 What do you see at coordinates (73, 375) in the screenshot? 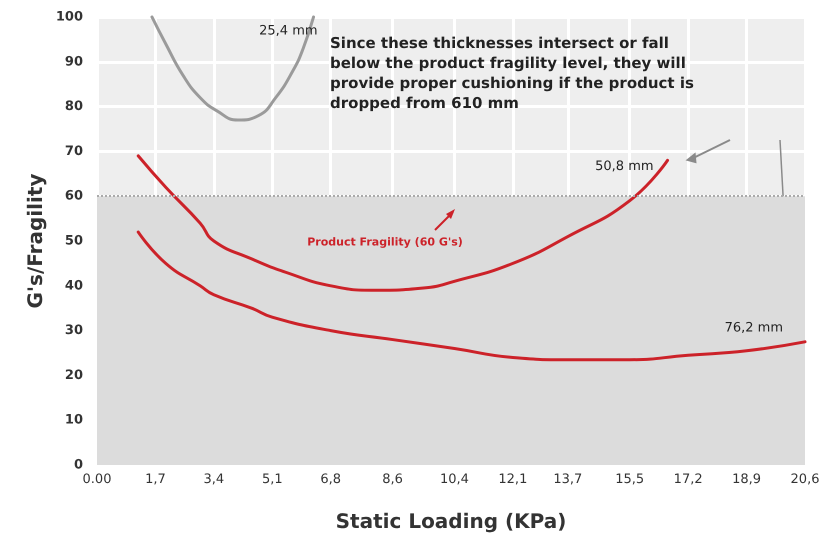
I see `y-tick-label: 20` at bounding box center [73, 375].